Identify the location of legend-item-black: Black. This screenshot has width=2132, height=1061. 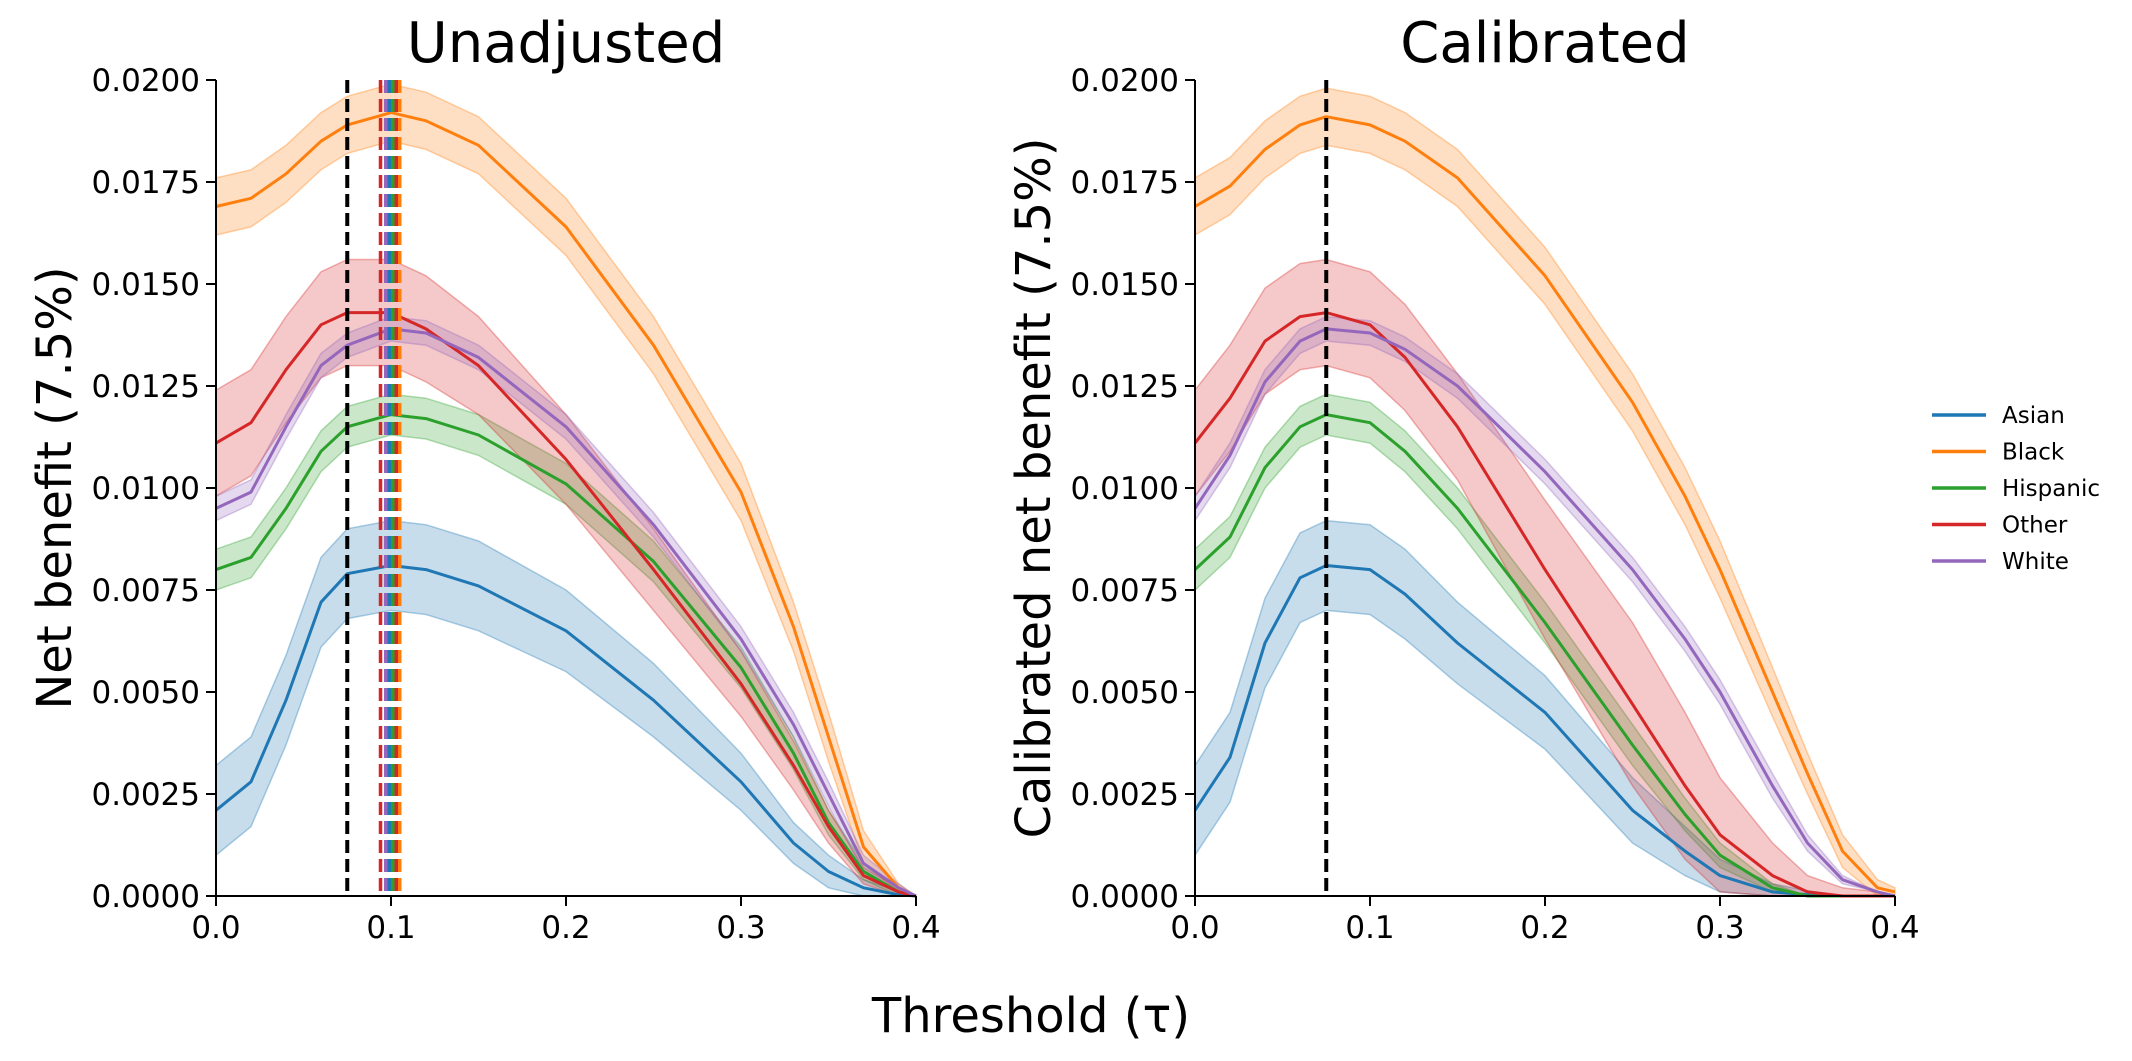
(1998, 453).